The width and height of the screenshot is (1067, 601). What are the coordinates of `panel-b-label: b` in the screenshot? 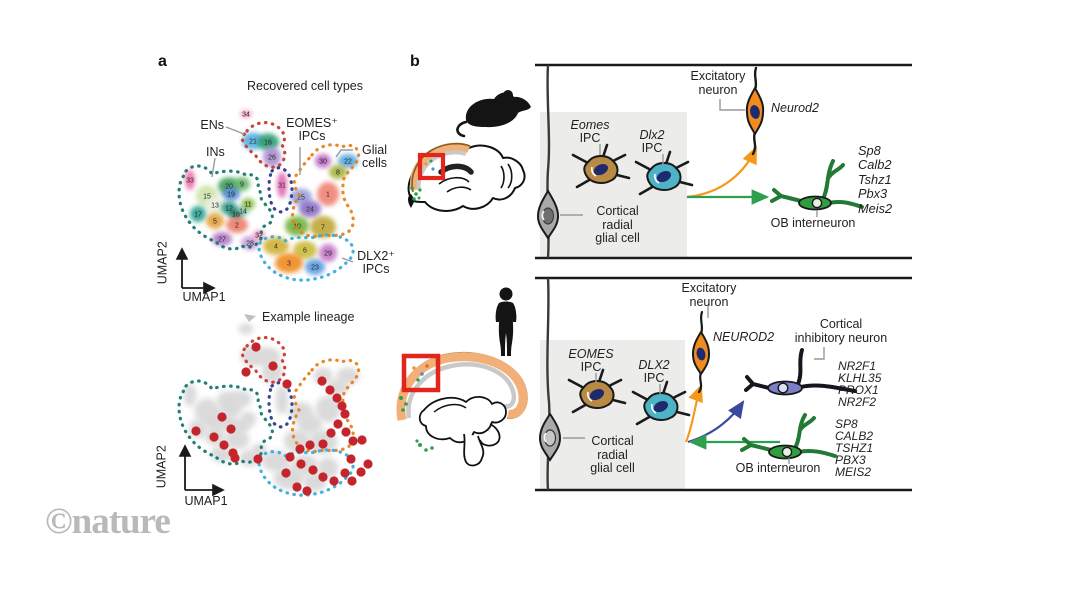 It's located at (415, 61).